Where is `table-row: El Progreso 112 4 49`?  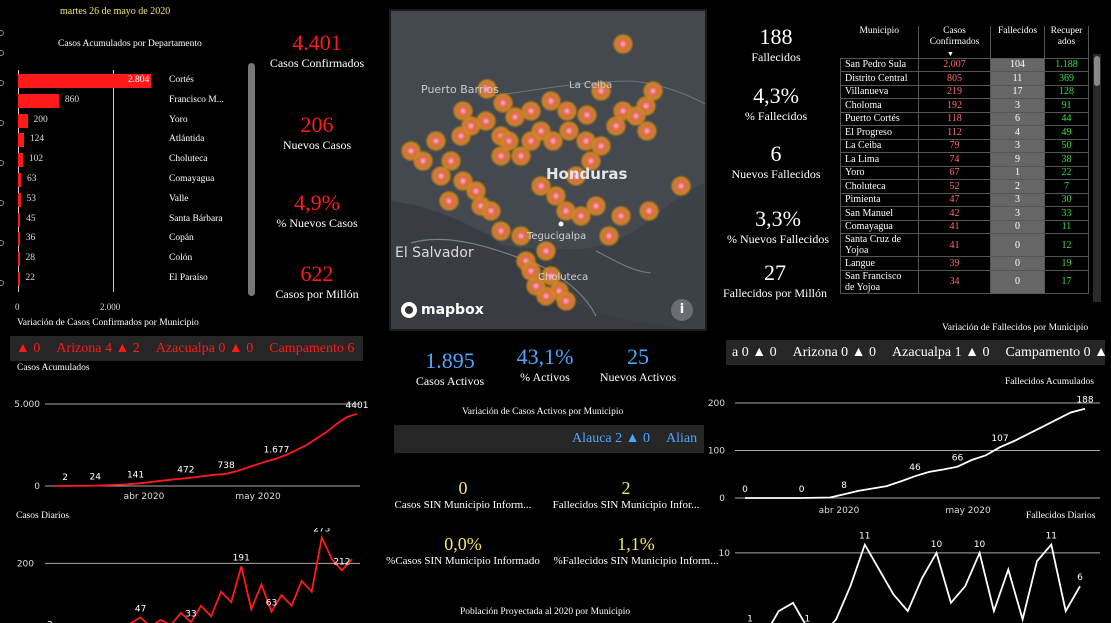 table-row: El Progreso 112 4 49 is located at coordinates (964, 132).